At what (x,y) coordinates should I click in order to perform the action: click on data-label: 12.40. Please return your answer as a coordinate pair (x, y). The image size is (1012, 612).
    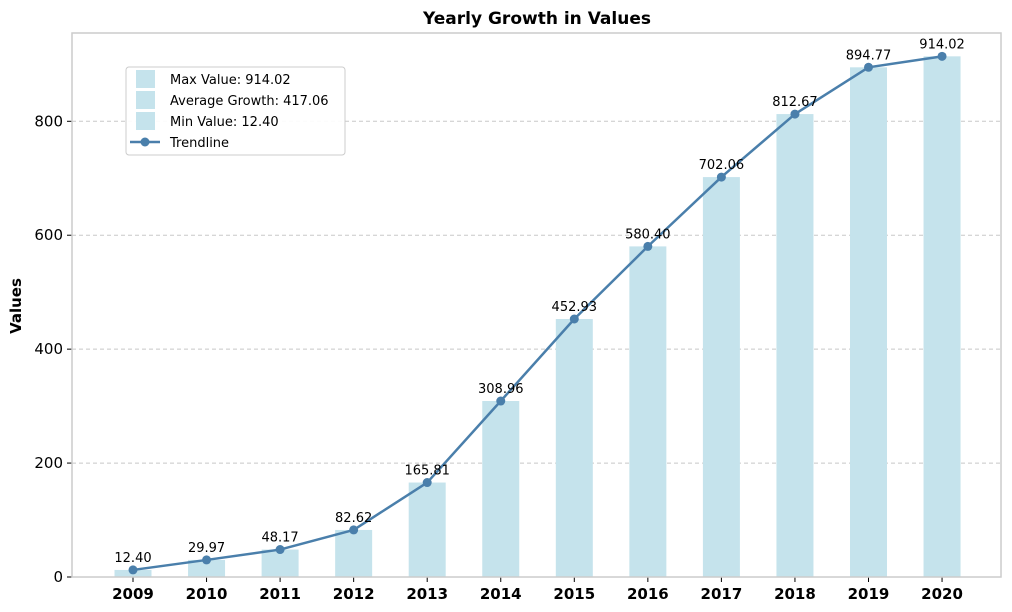
    Looking at the image, I should click on (132, 558).